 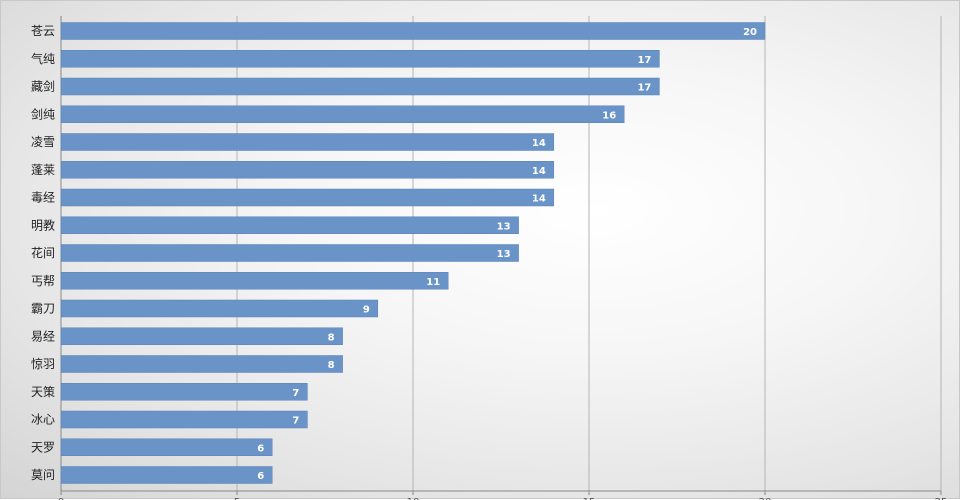 What do you see at coordinates (43, 475) in the screenshot?
I see `category-label-16: 莫问` at bounding box center [43, 475].